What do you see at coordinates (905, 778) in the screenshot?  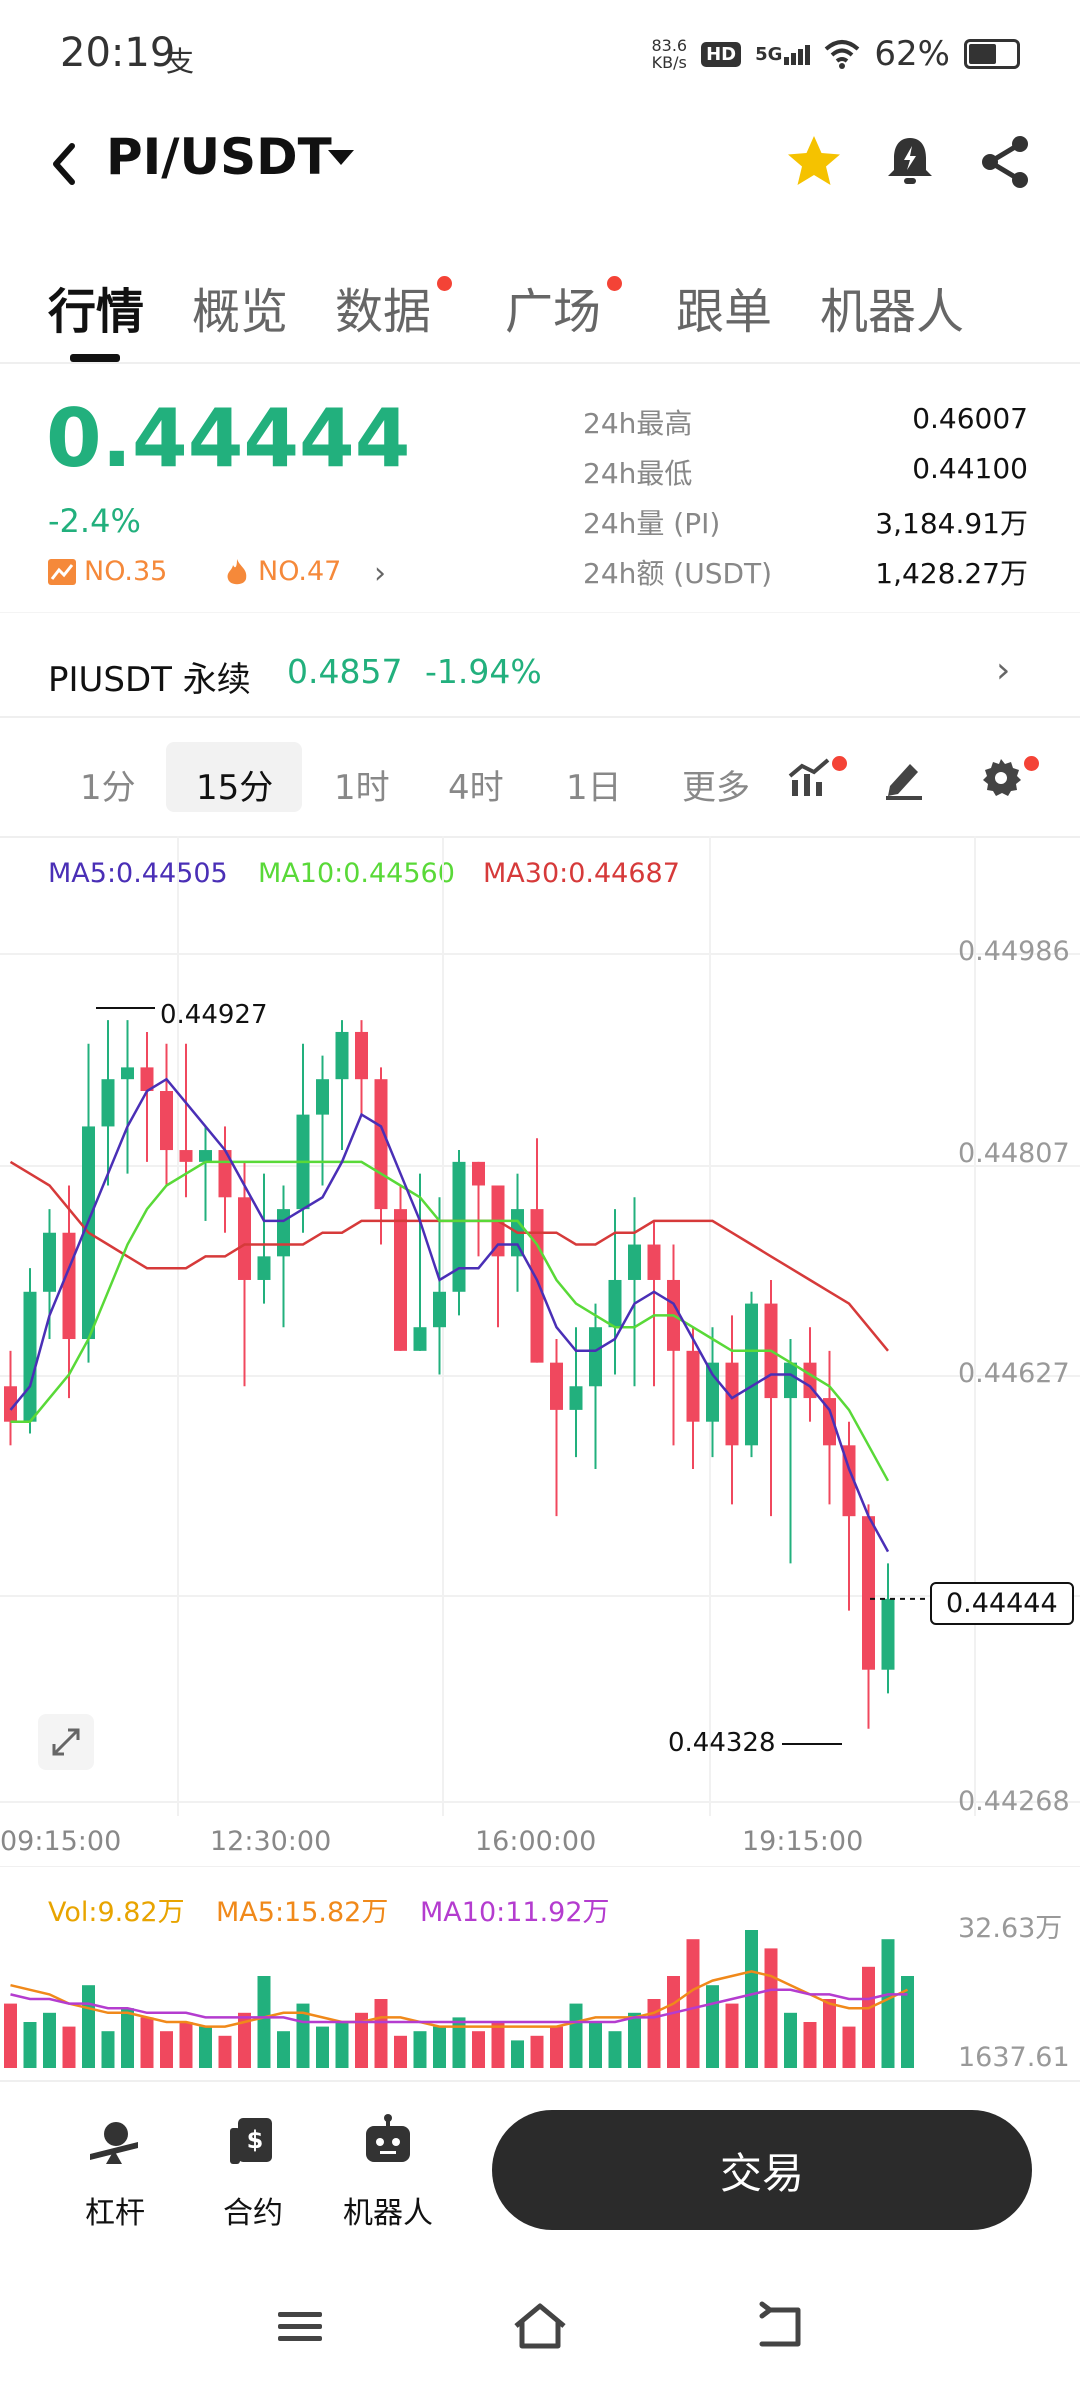 I see `draw-tool-icon` at bounding box center [905, 778].